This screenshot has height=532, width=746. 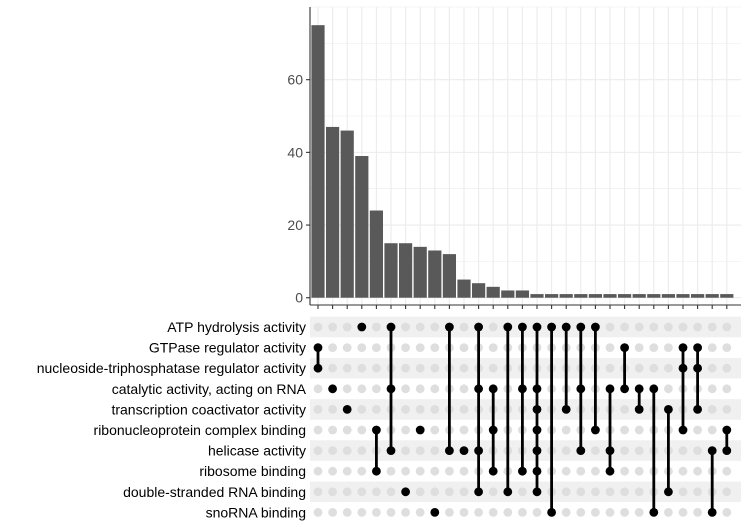 What do you see at coordinates (295, 152) in the screenshot?
I see `y-tick-label: 40` at bounding box center [295, 152].